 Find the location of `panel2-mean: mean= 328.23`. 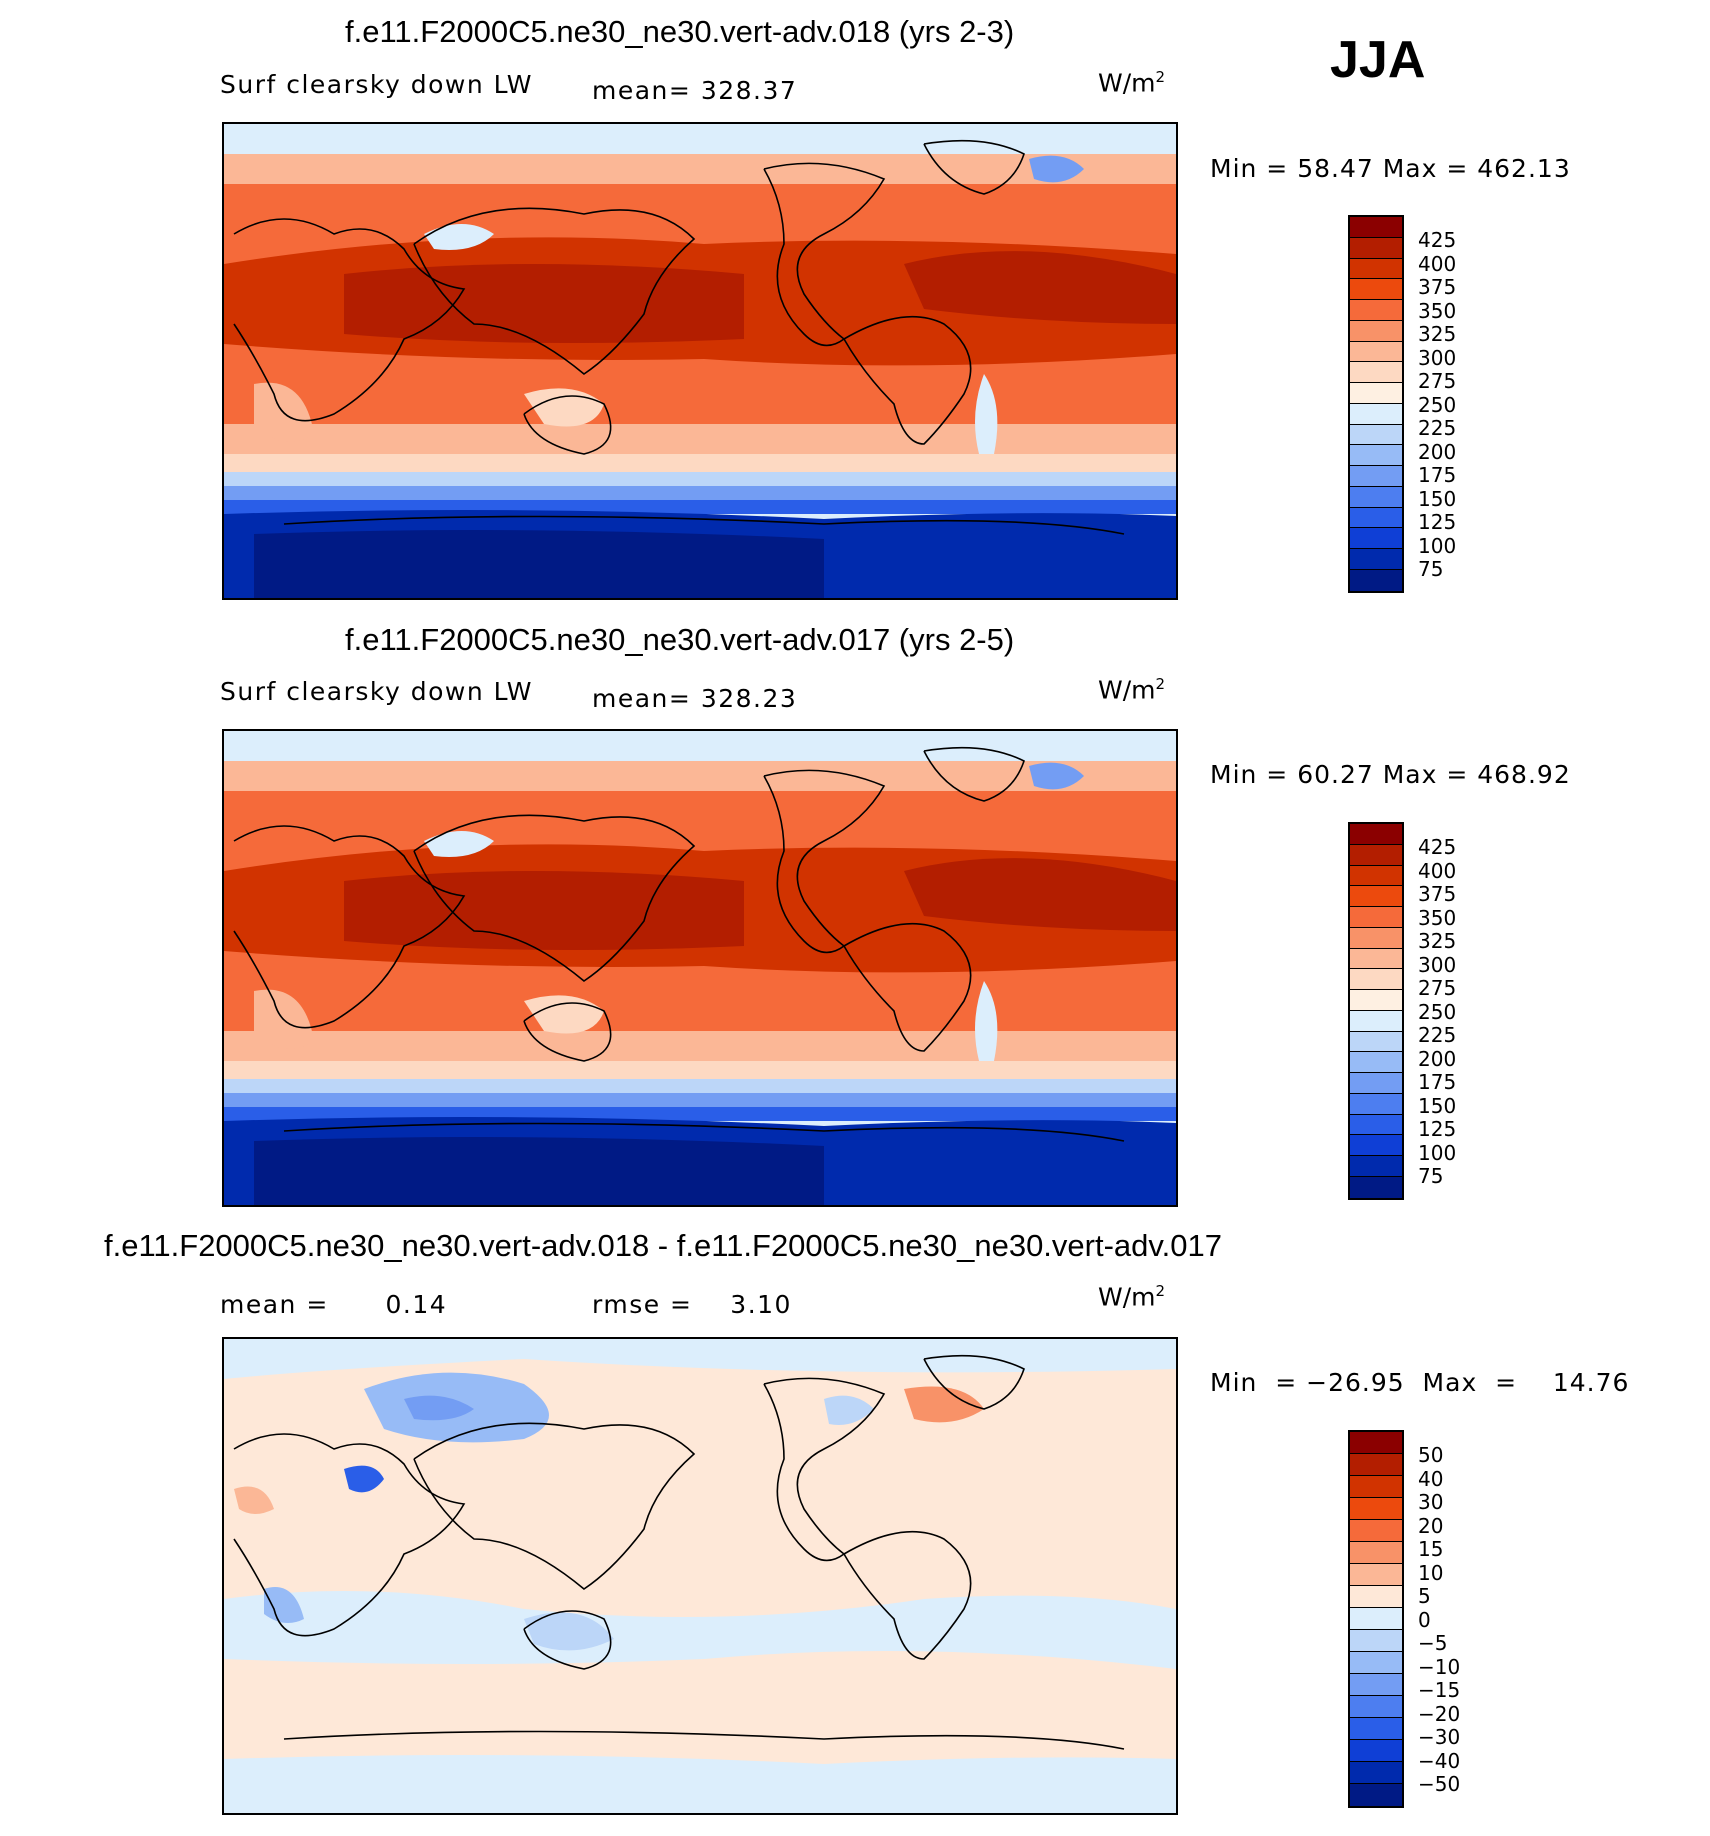

panel2-mean: mean= 328.23 is located at coordinates (695, 698).